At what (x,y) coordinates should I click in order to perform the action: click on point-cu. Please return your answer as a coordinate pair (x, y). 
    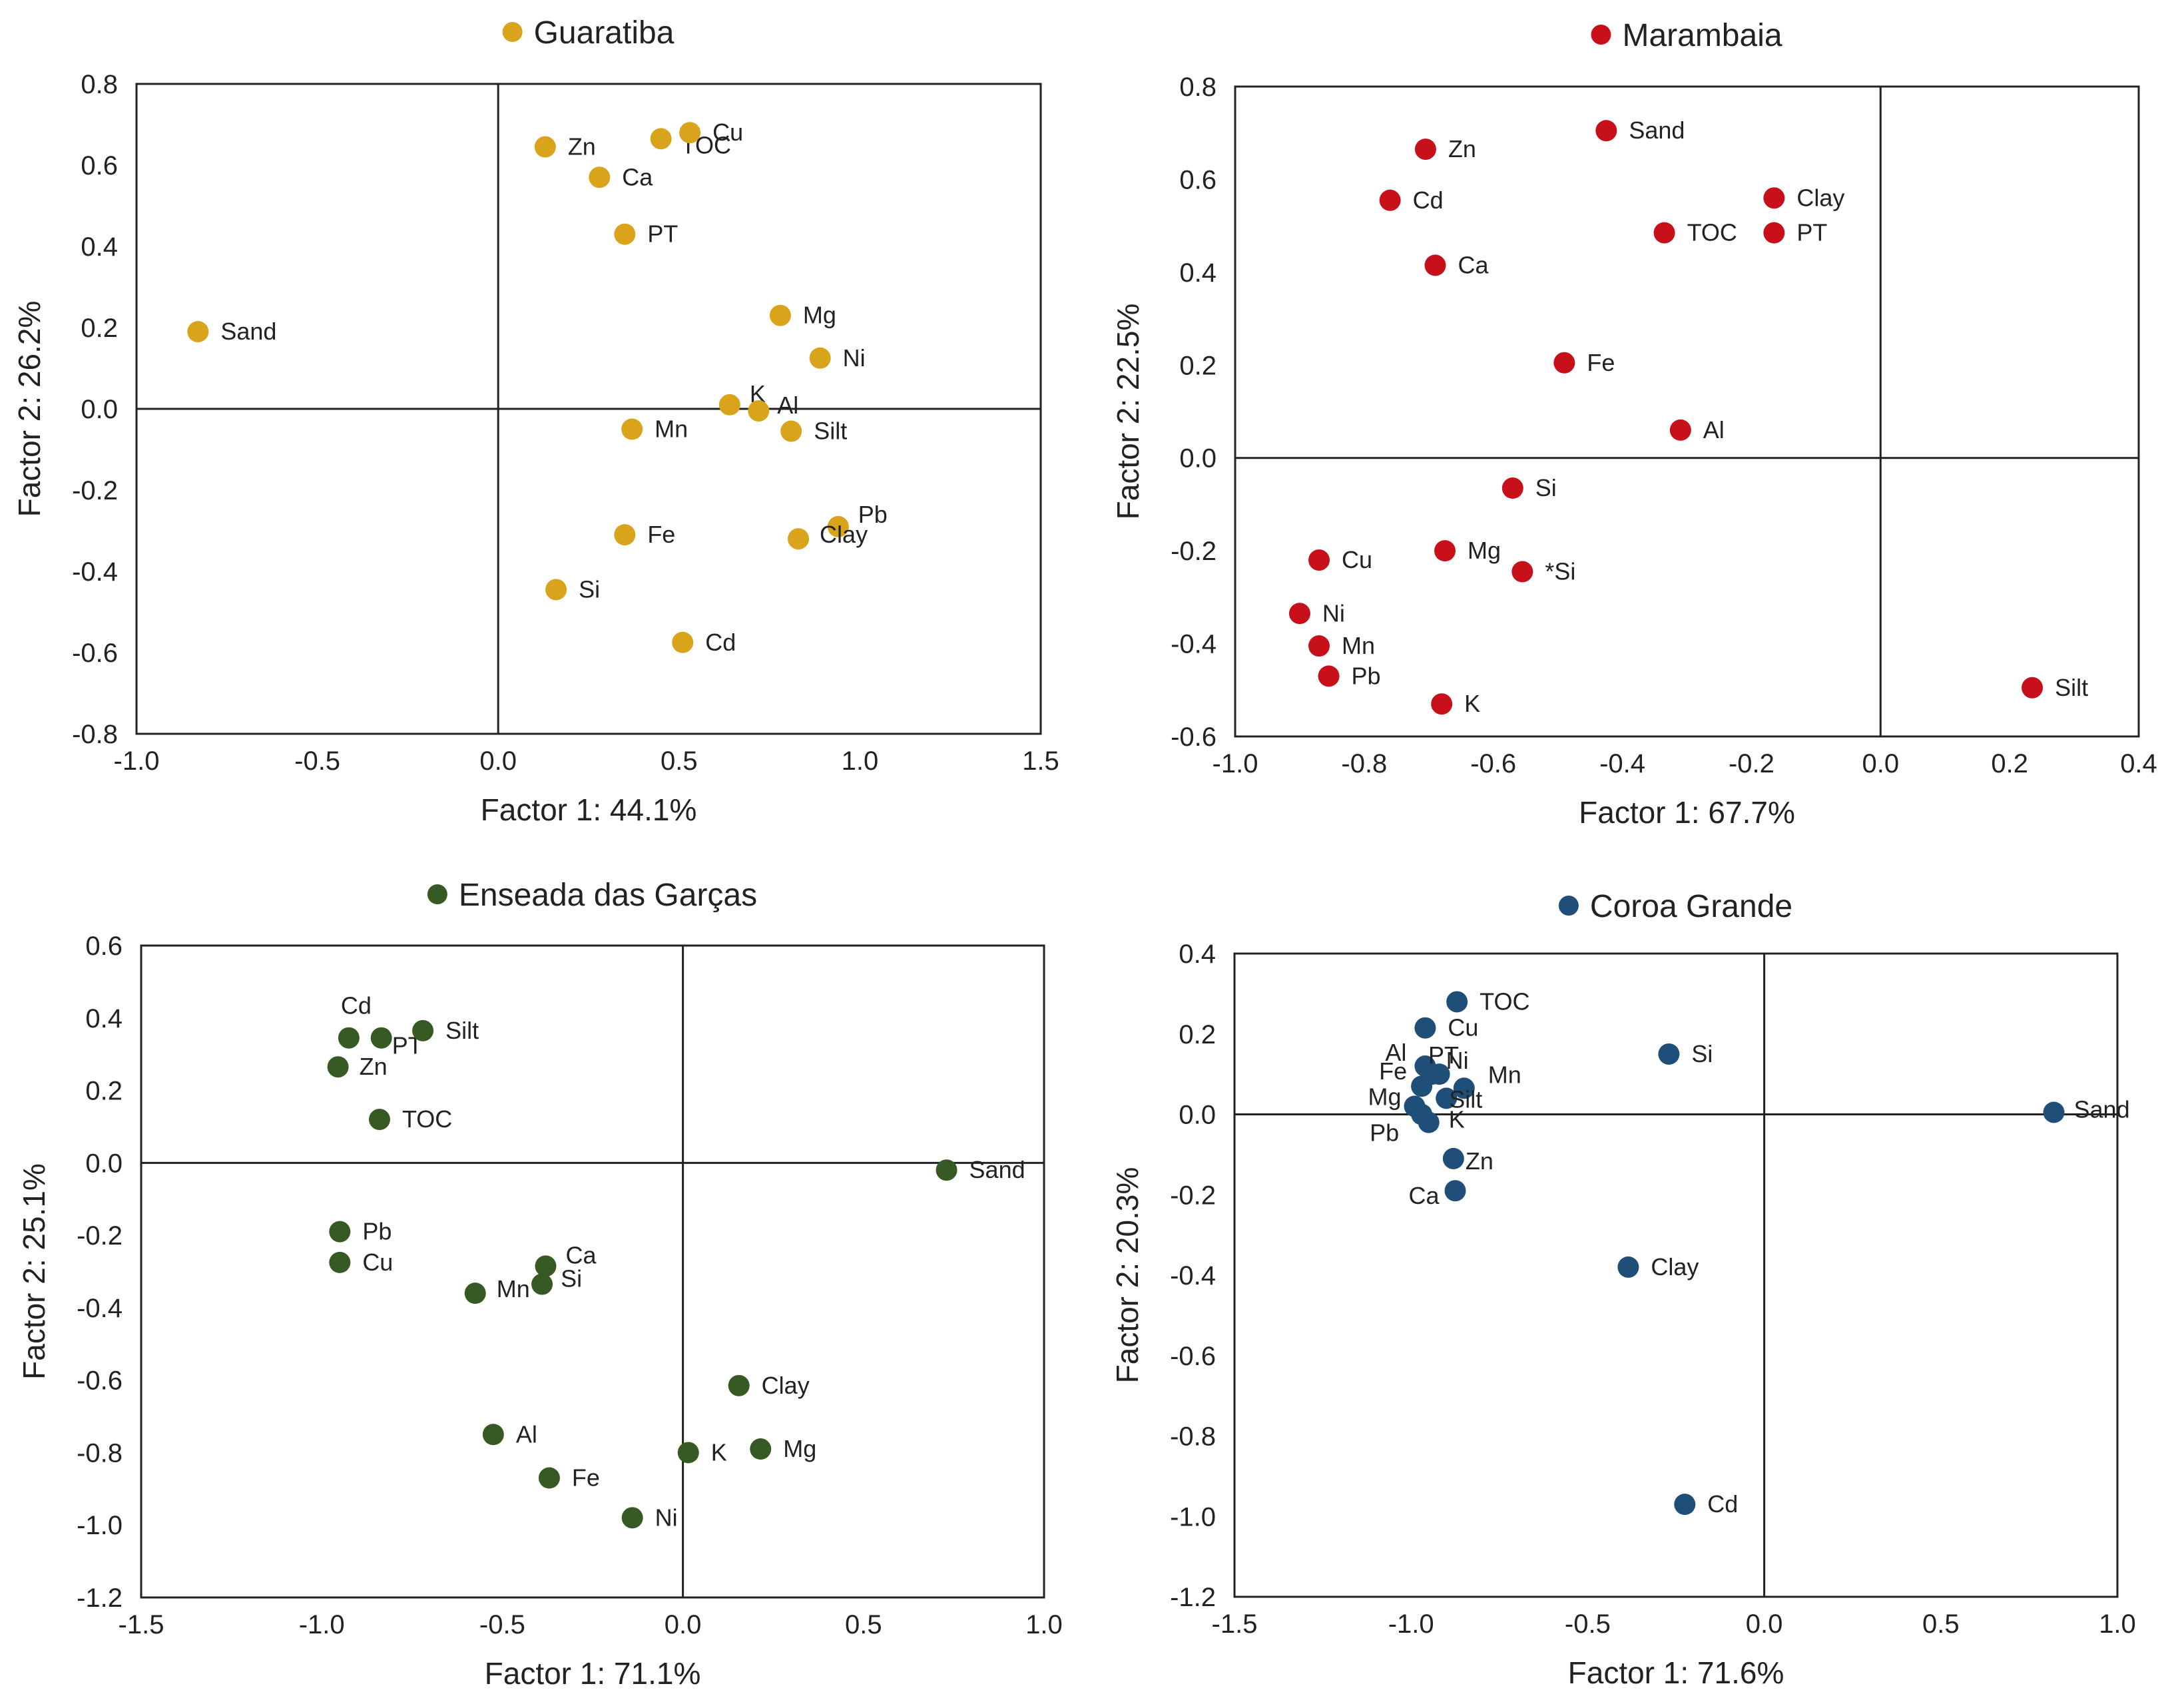
    Looking at the image, I should click on (340, 1262).